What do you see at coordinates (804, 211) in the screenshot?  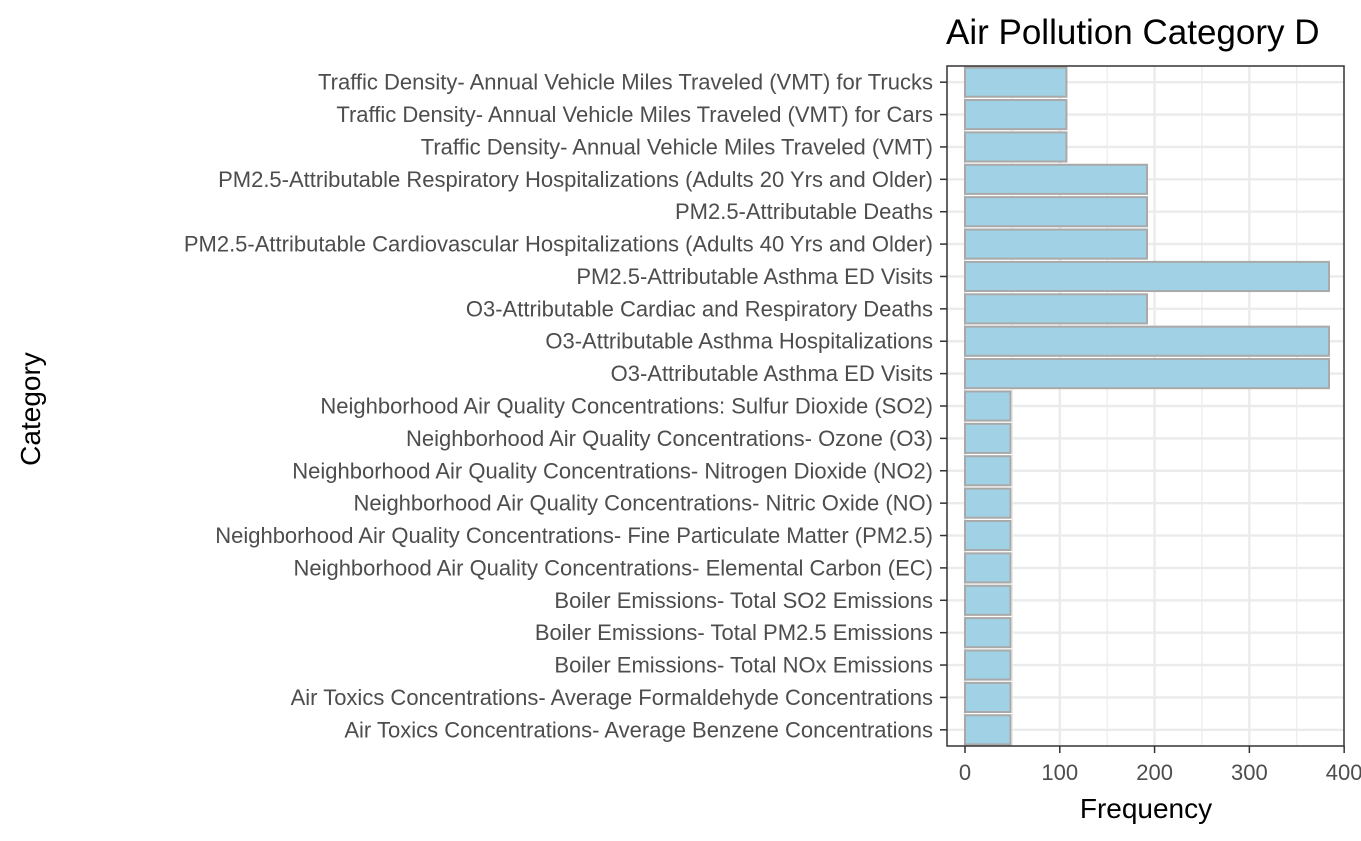 I see `y-tick-label: PM2.5-Attributable Deaths` at bounding box center [804, 211].